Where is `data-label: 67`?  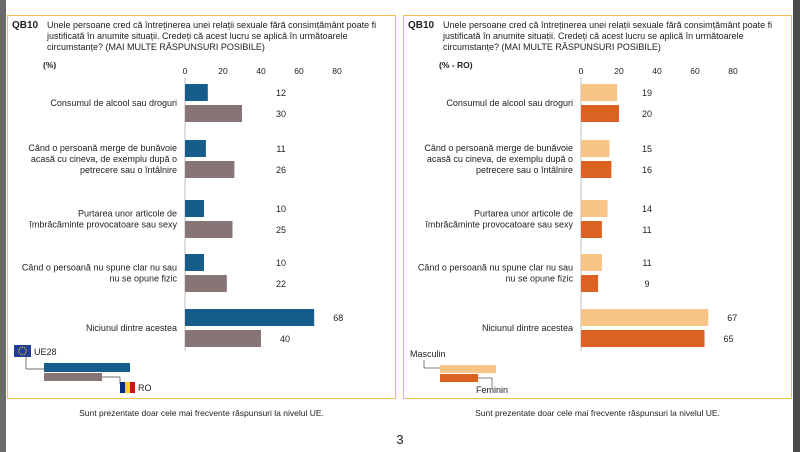
data-label: 67 is located at coordinates (732, 318).